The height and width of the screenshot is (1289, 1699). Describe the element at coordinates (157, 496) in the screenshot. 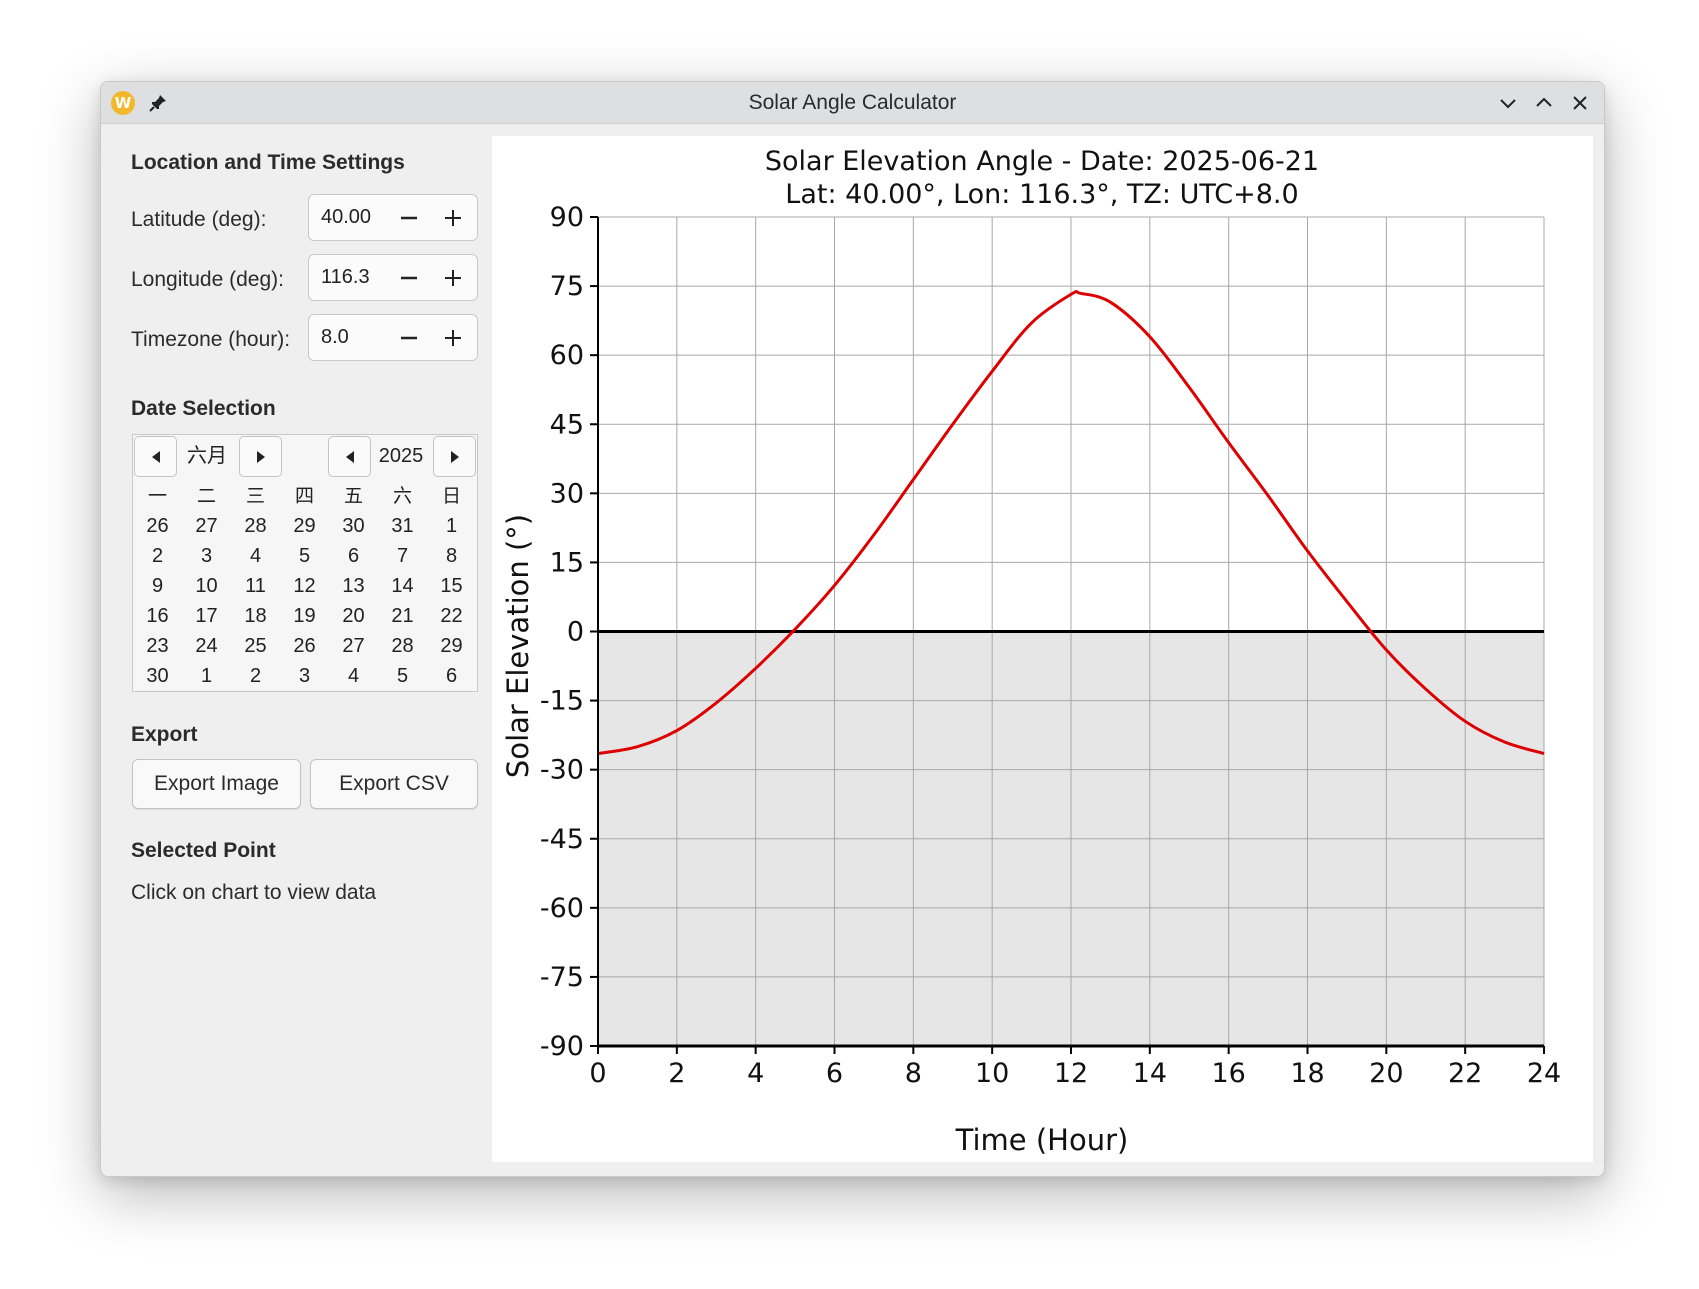

I see `weekday-label: 一` at that location.